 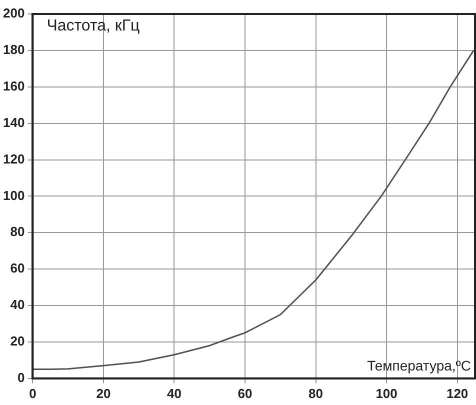 What do you see at coordinates (32, 393) in the screenshot?
I see `x-tick-label: 0` at bounding box center [32, 393].